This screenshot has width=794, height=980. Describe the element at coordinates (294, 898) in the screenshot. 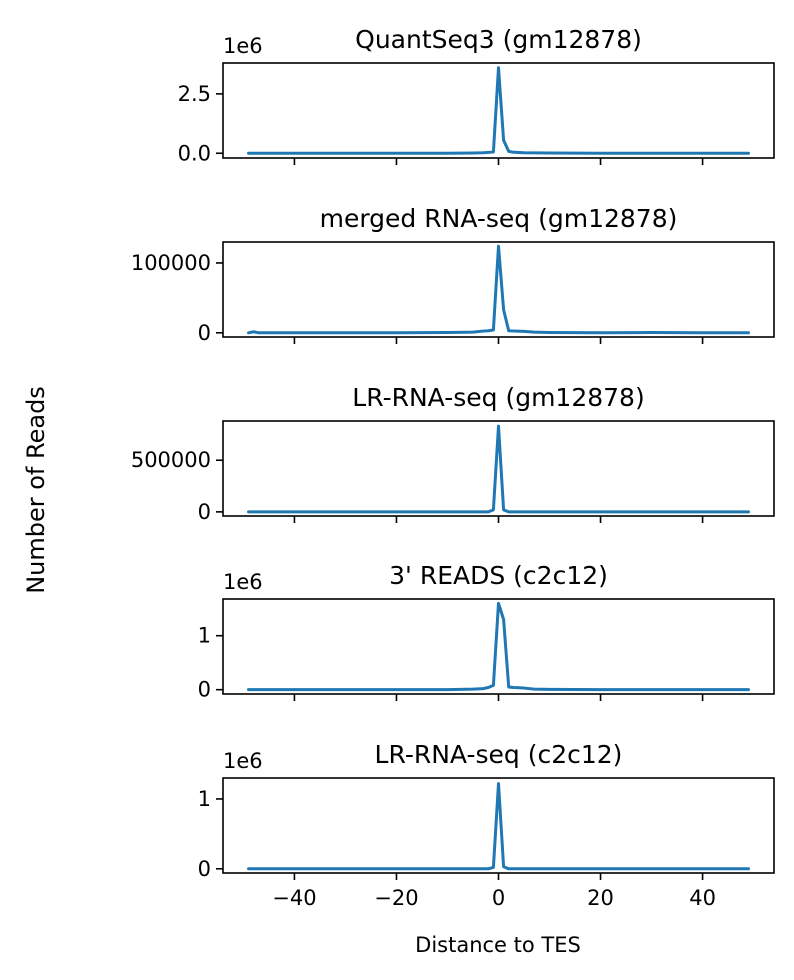

I see `x-tick-label: −40` at that location.